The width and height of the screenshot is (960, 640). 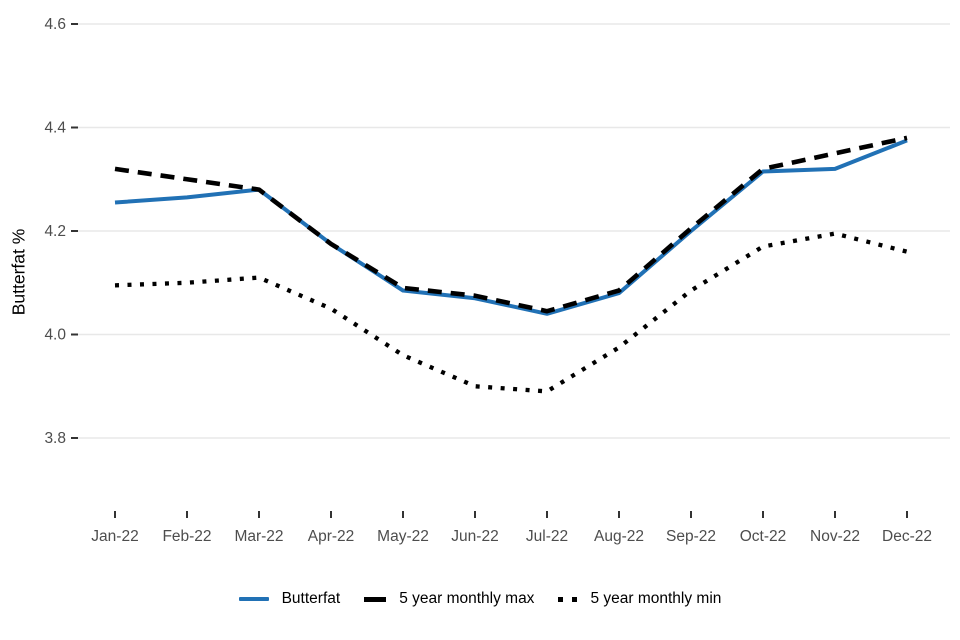 What do you see at coordinates (331, 536) in the screenshot?
I see `x-tick-label: Apr-22` at bounding box center [331, 536].